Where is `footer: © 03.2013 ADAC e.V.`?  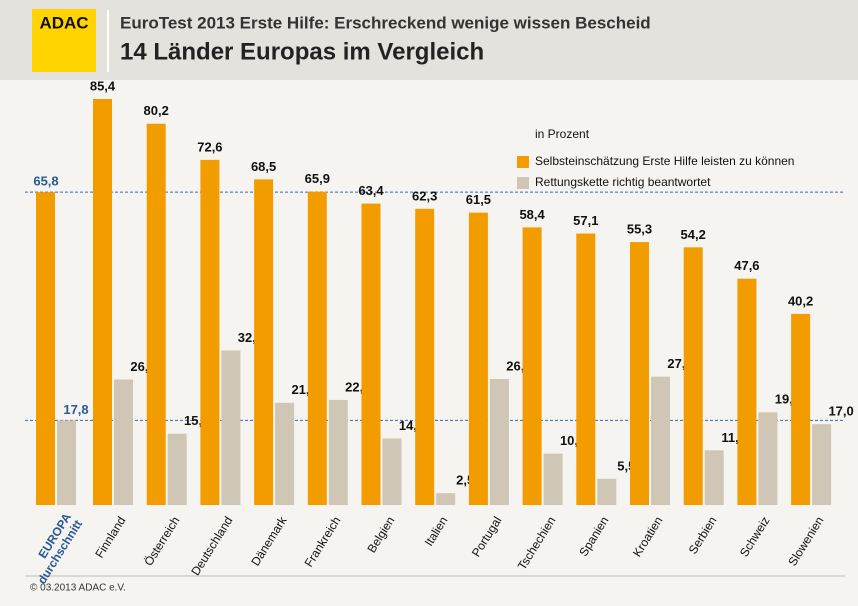
footer: © 03.2013 ADAC e.V. is located at coordinates (78, 588).